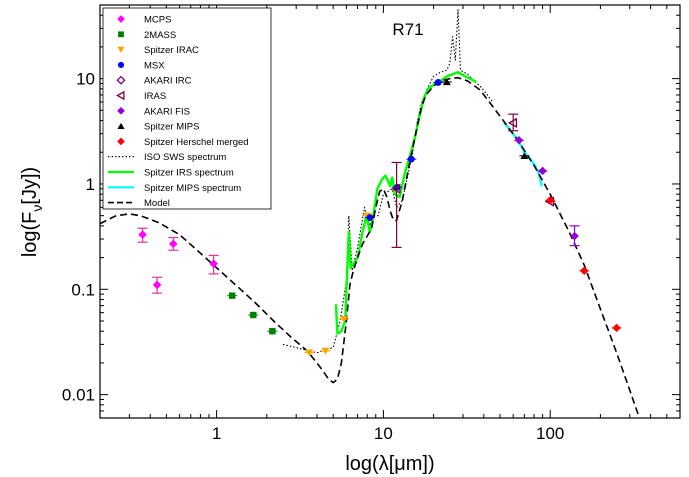 The height and width of the screenshot is (477, 689). What do you see at coordinates (121, 110) in the screenshot?
I see `legend-marker-akari-fis` at bounding box center [121, 110].